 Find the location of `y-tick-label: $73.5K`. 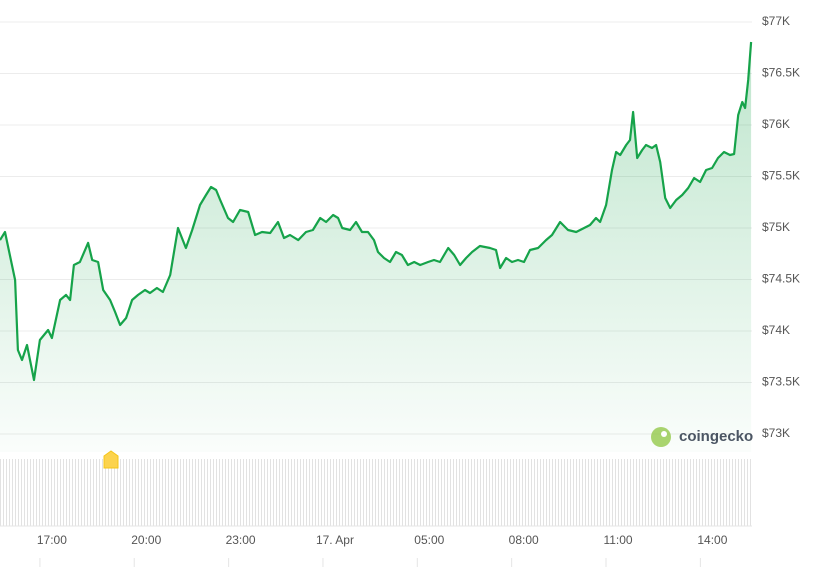

y-tick-label: $73.5K is located at coordinates (781, 382).